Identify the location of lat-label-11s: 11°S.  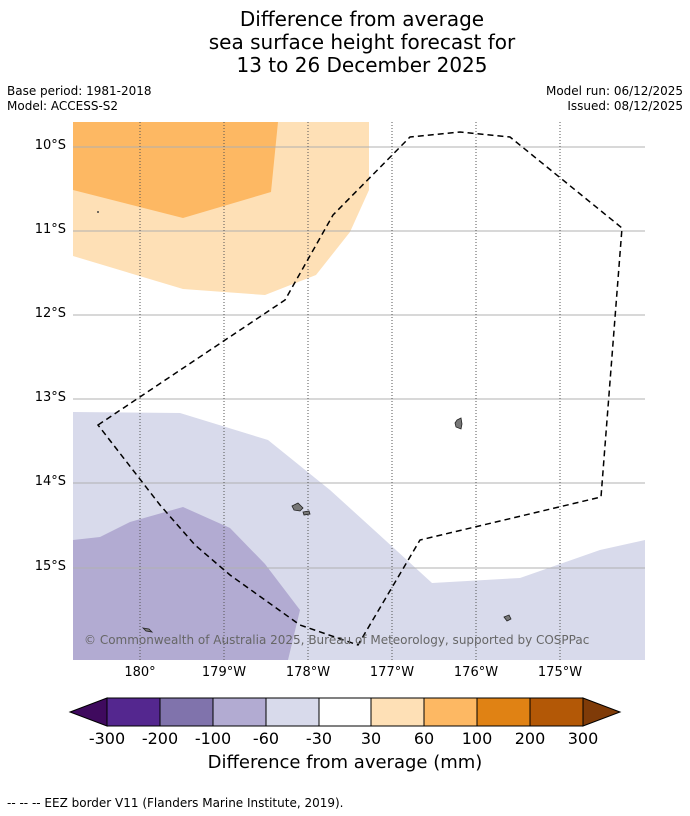
(50, 229).